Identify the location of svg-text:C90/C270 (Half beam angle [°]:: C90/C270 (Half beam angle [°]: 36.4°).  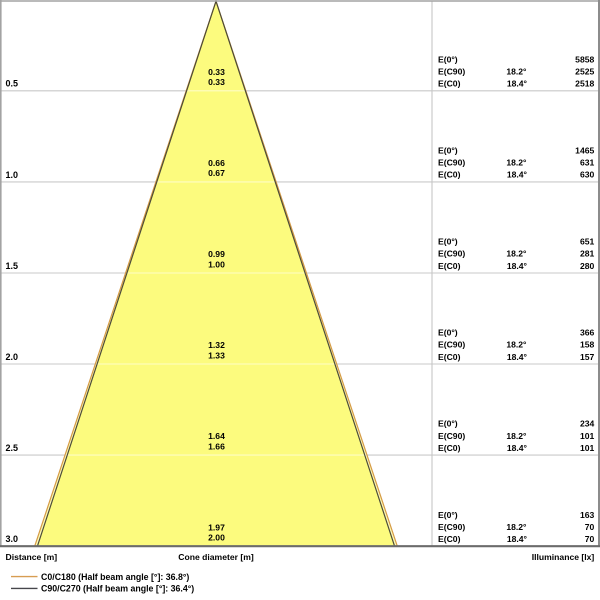
(117, 589).